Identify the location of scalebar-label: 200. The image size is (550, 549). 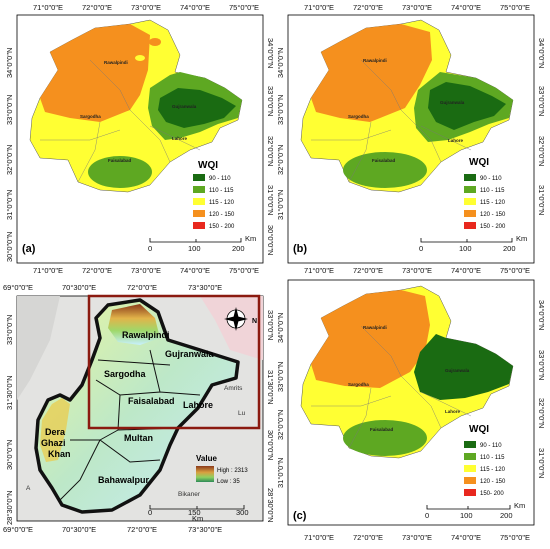
(506, 515).